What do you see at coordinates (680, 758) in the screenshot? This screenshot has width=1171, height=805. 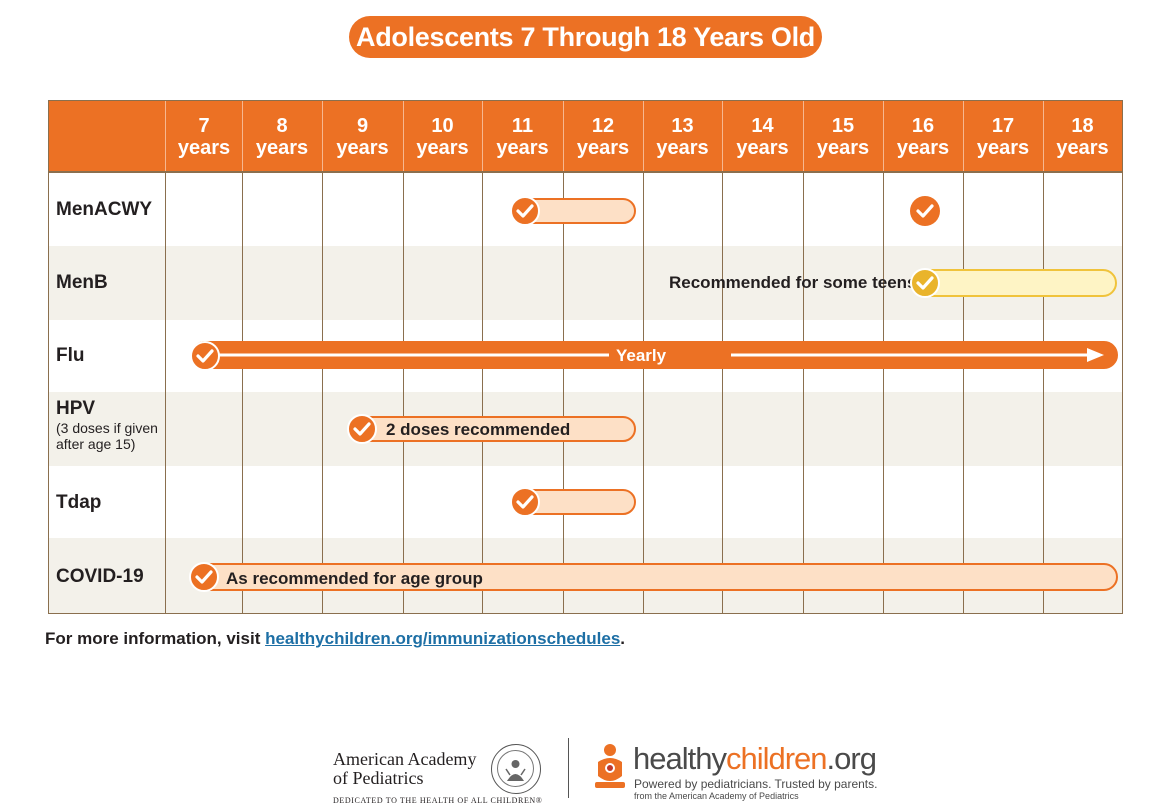 I see `wordmark-part: healthy` at bounding box center [680, 758].